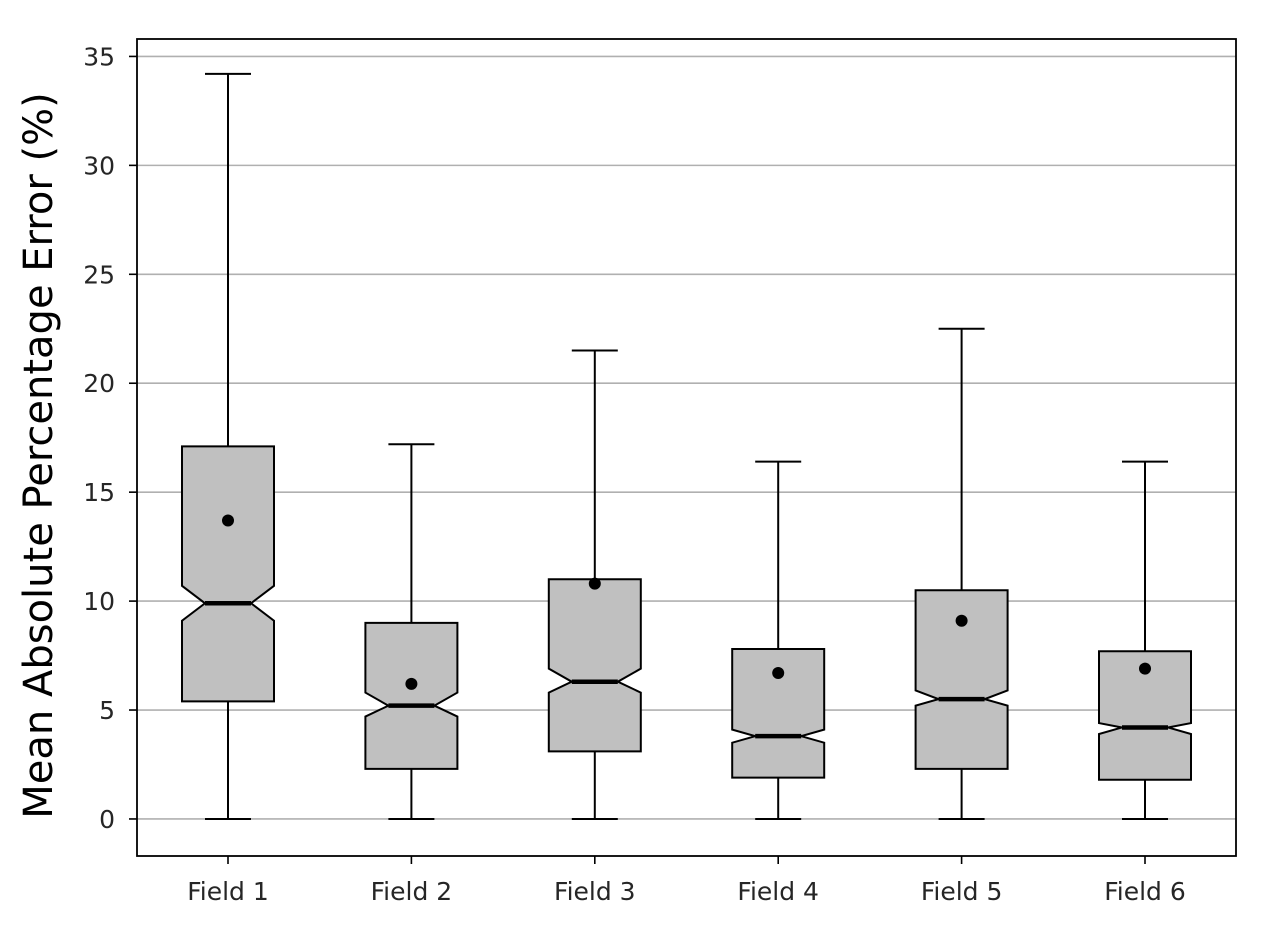 This screenshot has height=932, width=1268. Describe the element at coordinates (228, 891) in the screenshot. I see `x-tick-label-1: Field 1` at that location.